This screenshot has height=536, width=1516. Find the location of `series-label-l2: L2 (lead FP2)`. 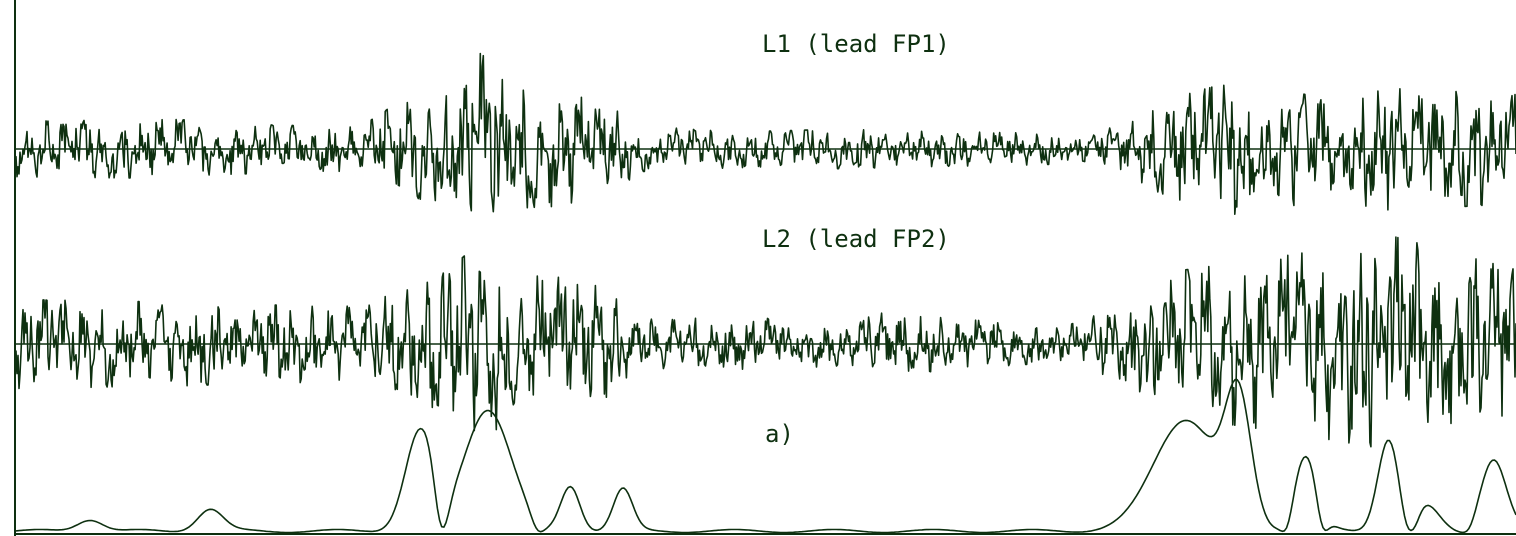

series-label-l2: L2 (lead FP2) is located at coordinates (856, 239).